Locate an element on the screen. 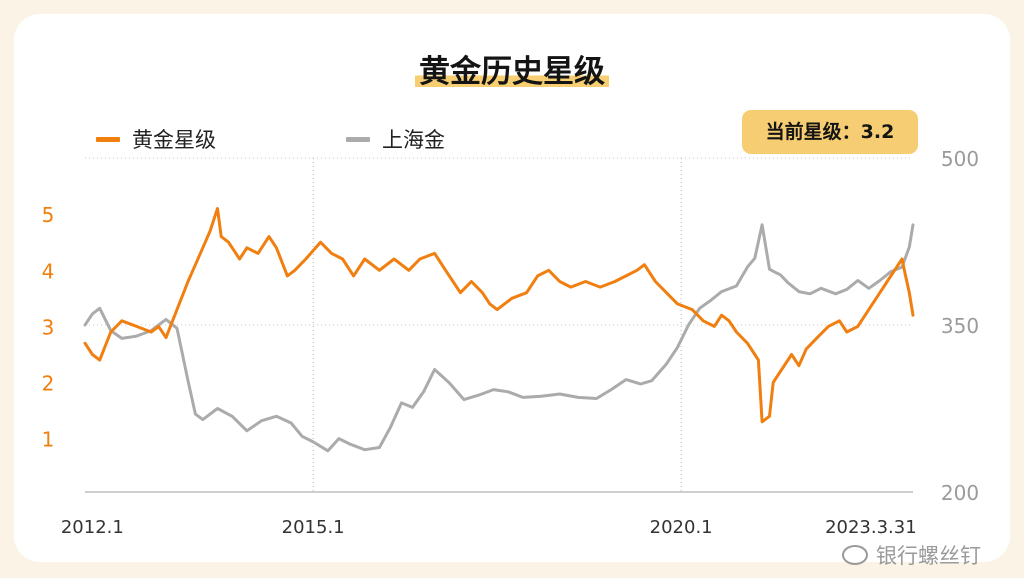 The height and width of the screenshot is (578, 1024). watermark-text: 银行螺丝钉 is located at coordinates (928, 556).